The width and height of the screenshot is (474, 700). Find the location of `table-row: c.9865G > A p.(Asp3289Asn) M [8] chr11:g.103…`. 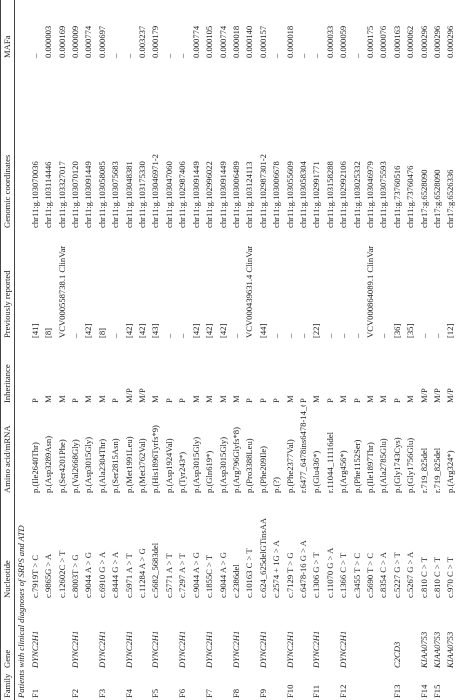

table-row: c.9865G > A p.(Asp3289Asn) M [8] chr11:g.103… is located at coordinates (48, 350).